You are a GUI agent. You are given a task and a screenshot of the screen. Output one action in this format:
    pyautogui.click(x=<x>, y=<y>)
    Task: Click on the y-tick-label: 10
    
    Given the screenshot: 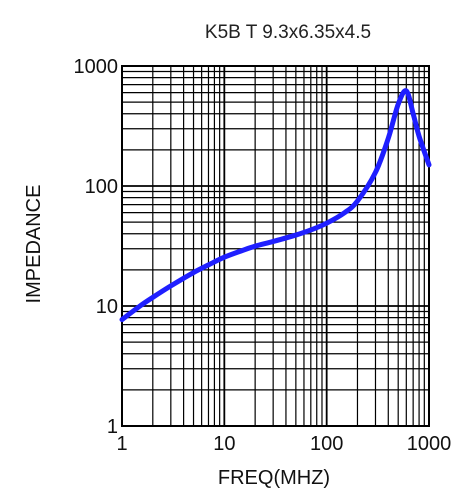 What is the action you would take?
    pyautogui.click(x=107, y=307)
    